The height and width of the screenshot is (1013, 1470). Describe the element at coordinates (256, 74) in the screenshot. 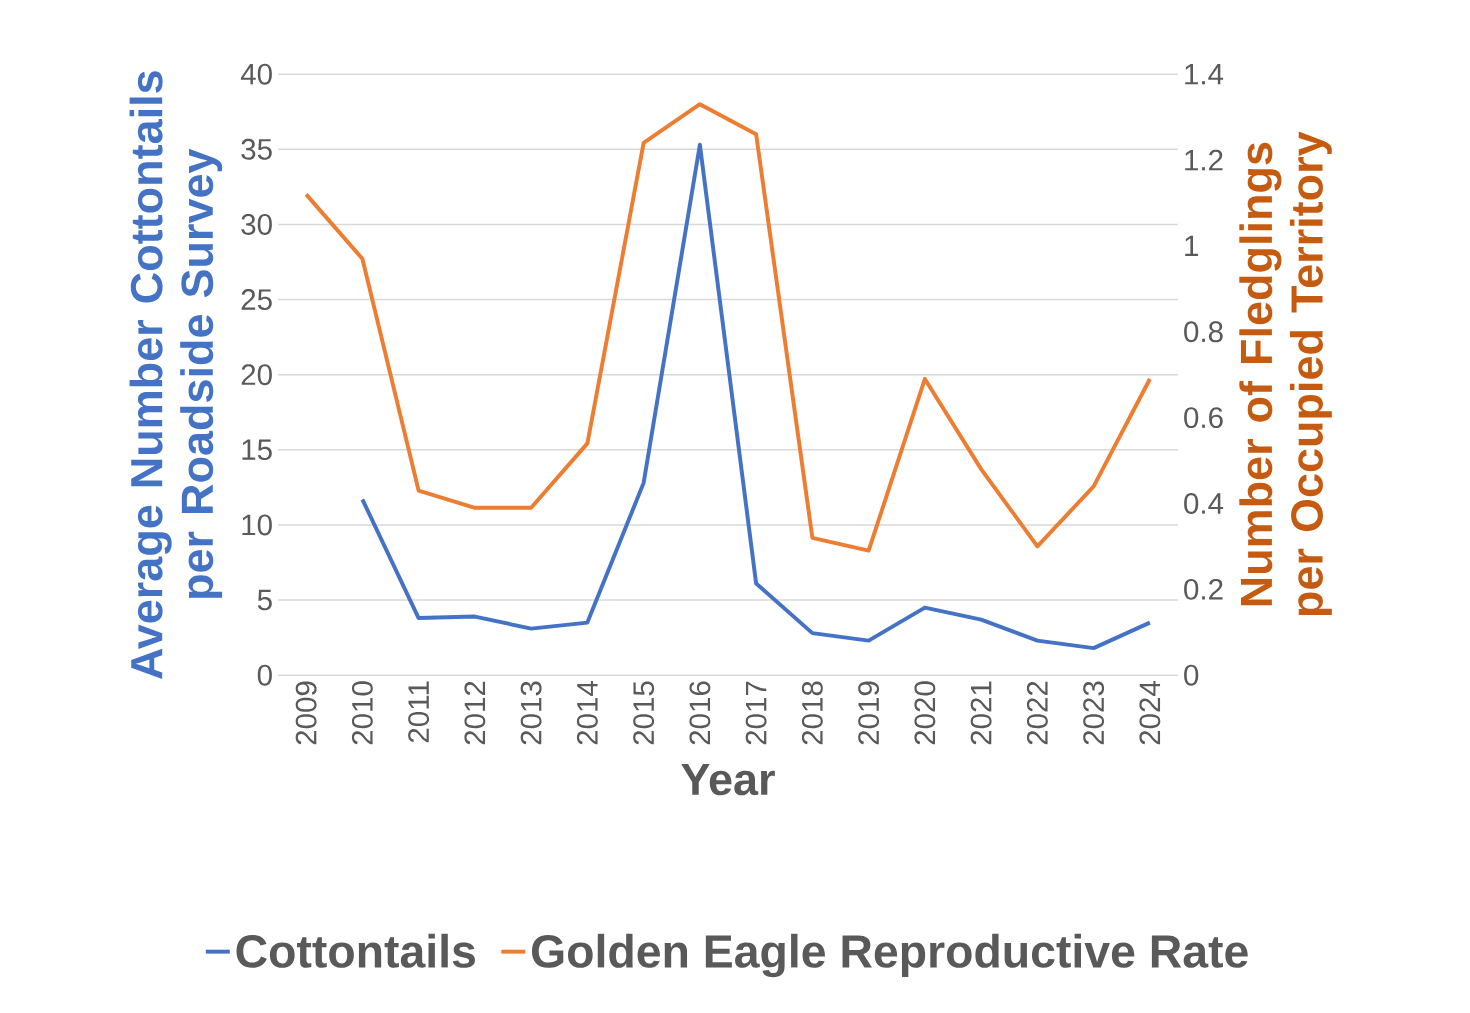

I see `y-tick-label: 40` at that location.